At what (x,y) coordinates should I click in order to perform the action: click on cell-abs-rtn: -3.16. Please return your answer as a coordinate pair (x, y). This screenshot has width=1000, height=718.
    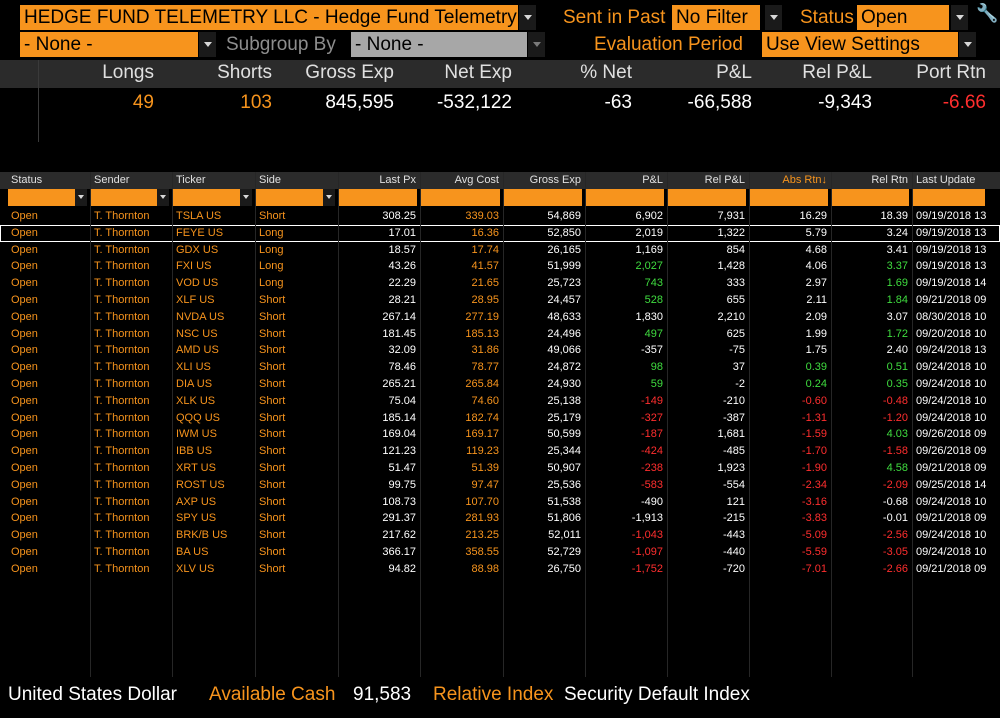
    Looking at the image, I should click on (814, 501).